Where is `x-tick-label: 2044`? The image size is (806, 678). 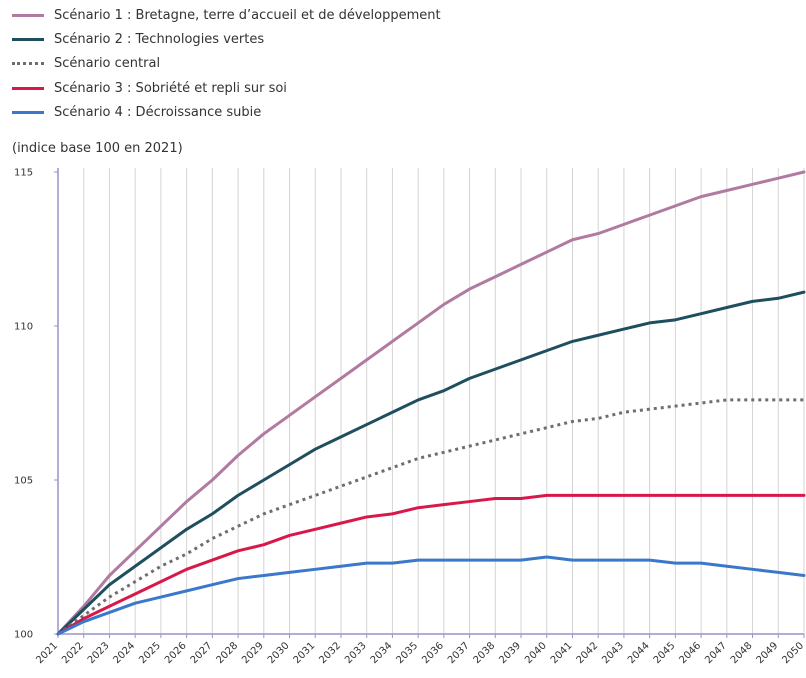 x-tick-label: 2044 is located at coordinates (639, 653).